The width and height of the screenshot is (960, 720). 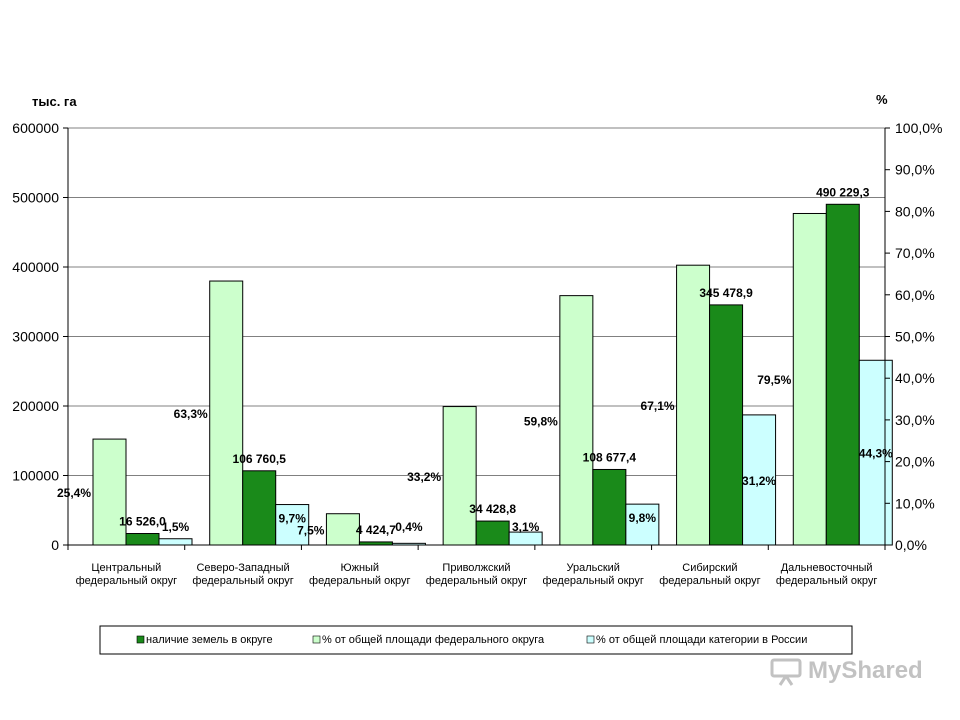 What do you see at coordinates (476, 568) in the screenshot?
I see `category-label-line1: Приволжский` at bounding box center [476, 568].